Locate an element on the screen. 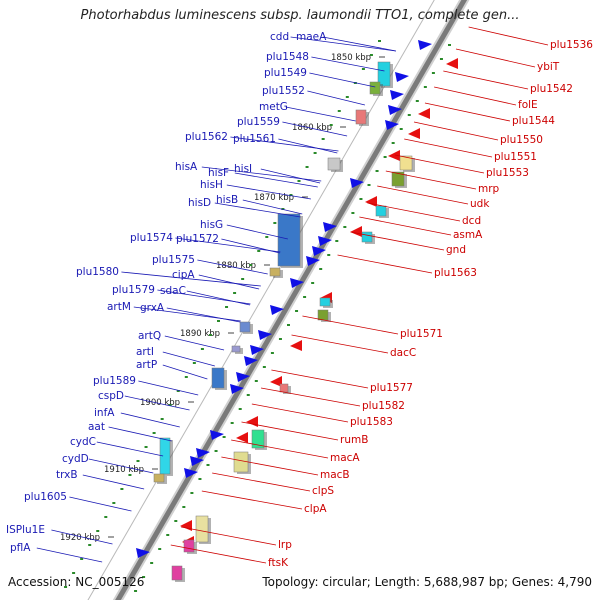 The height and width of the screenshot is (600, 600). forward-gene-label: cspD is located at coordinates (111, 396).